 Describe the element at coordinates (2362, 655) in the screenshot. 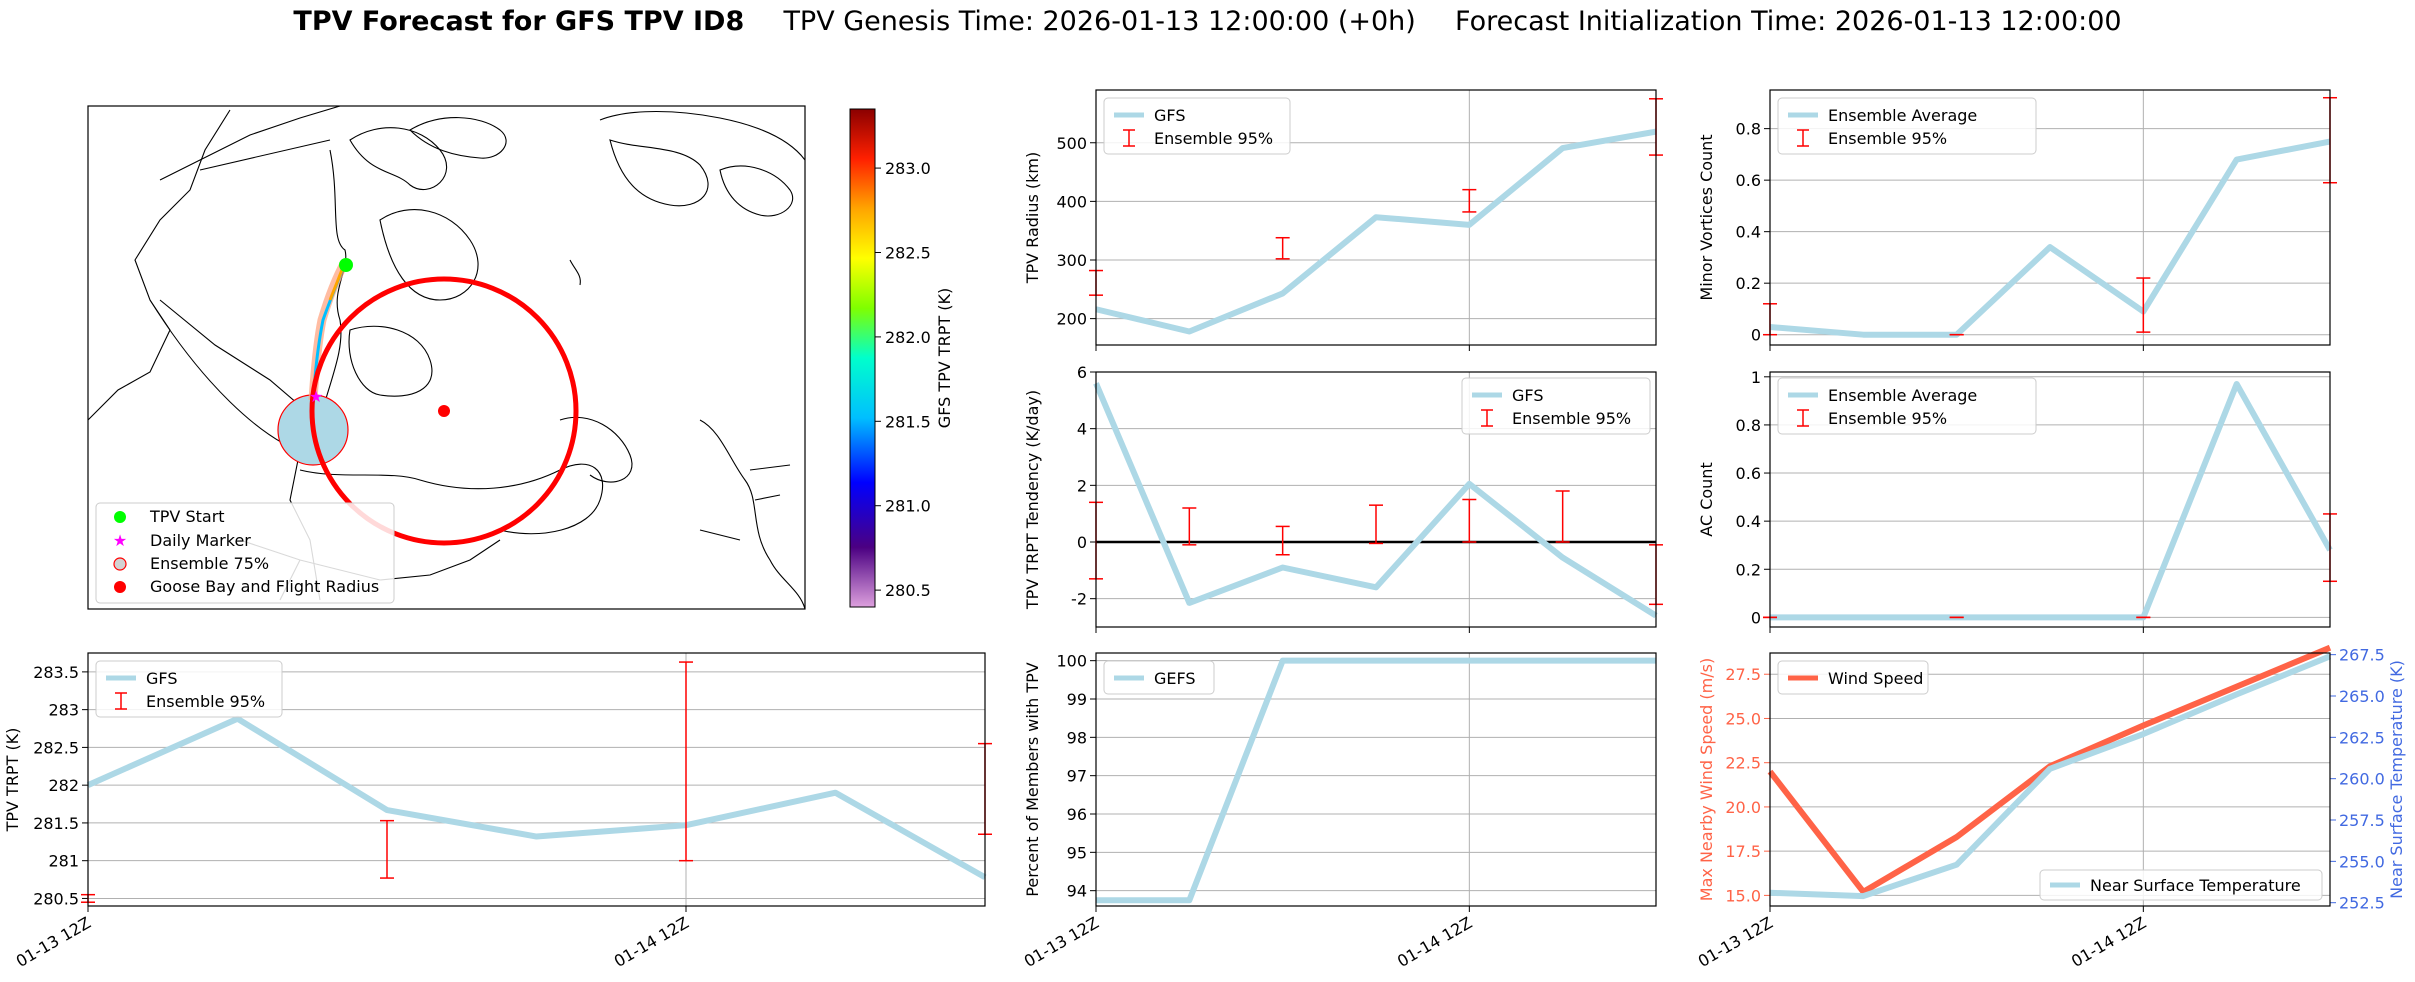

I see `y-tick-label-right: 267.5` at that location.